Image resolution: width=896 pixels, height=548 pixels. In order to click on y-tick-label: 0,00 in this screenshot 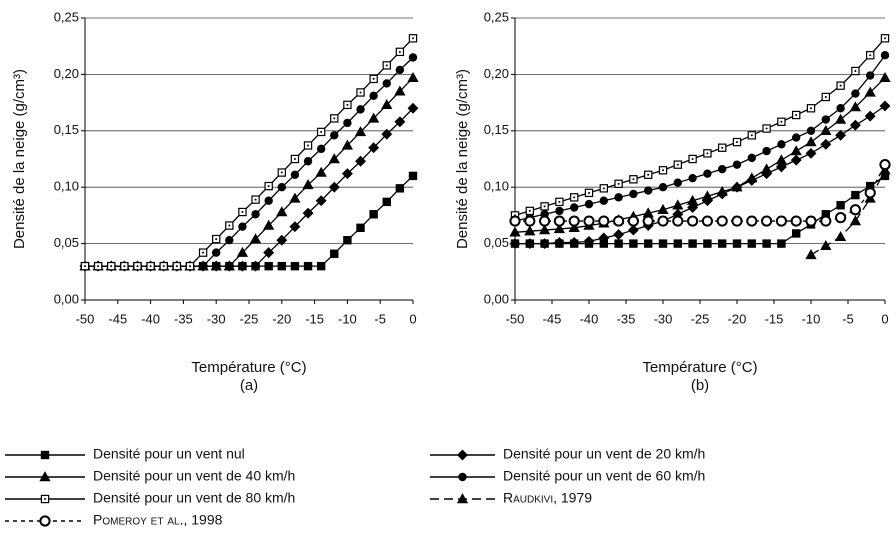, I will do `click(496, 298)`.